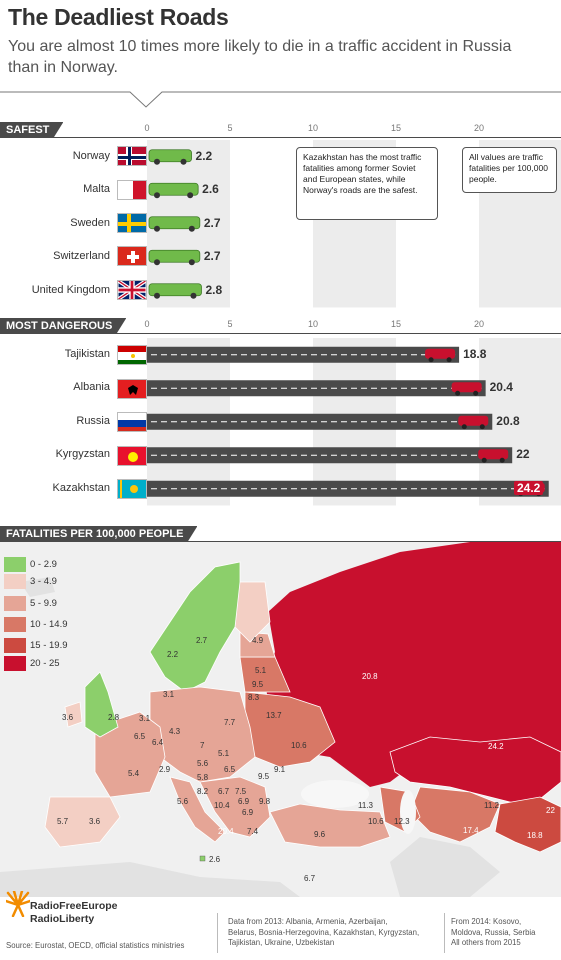 Image resolution: width=561 pixels, height=960 pixels. I want to click on grid-band, so click(520, 422).